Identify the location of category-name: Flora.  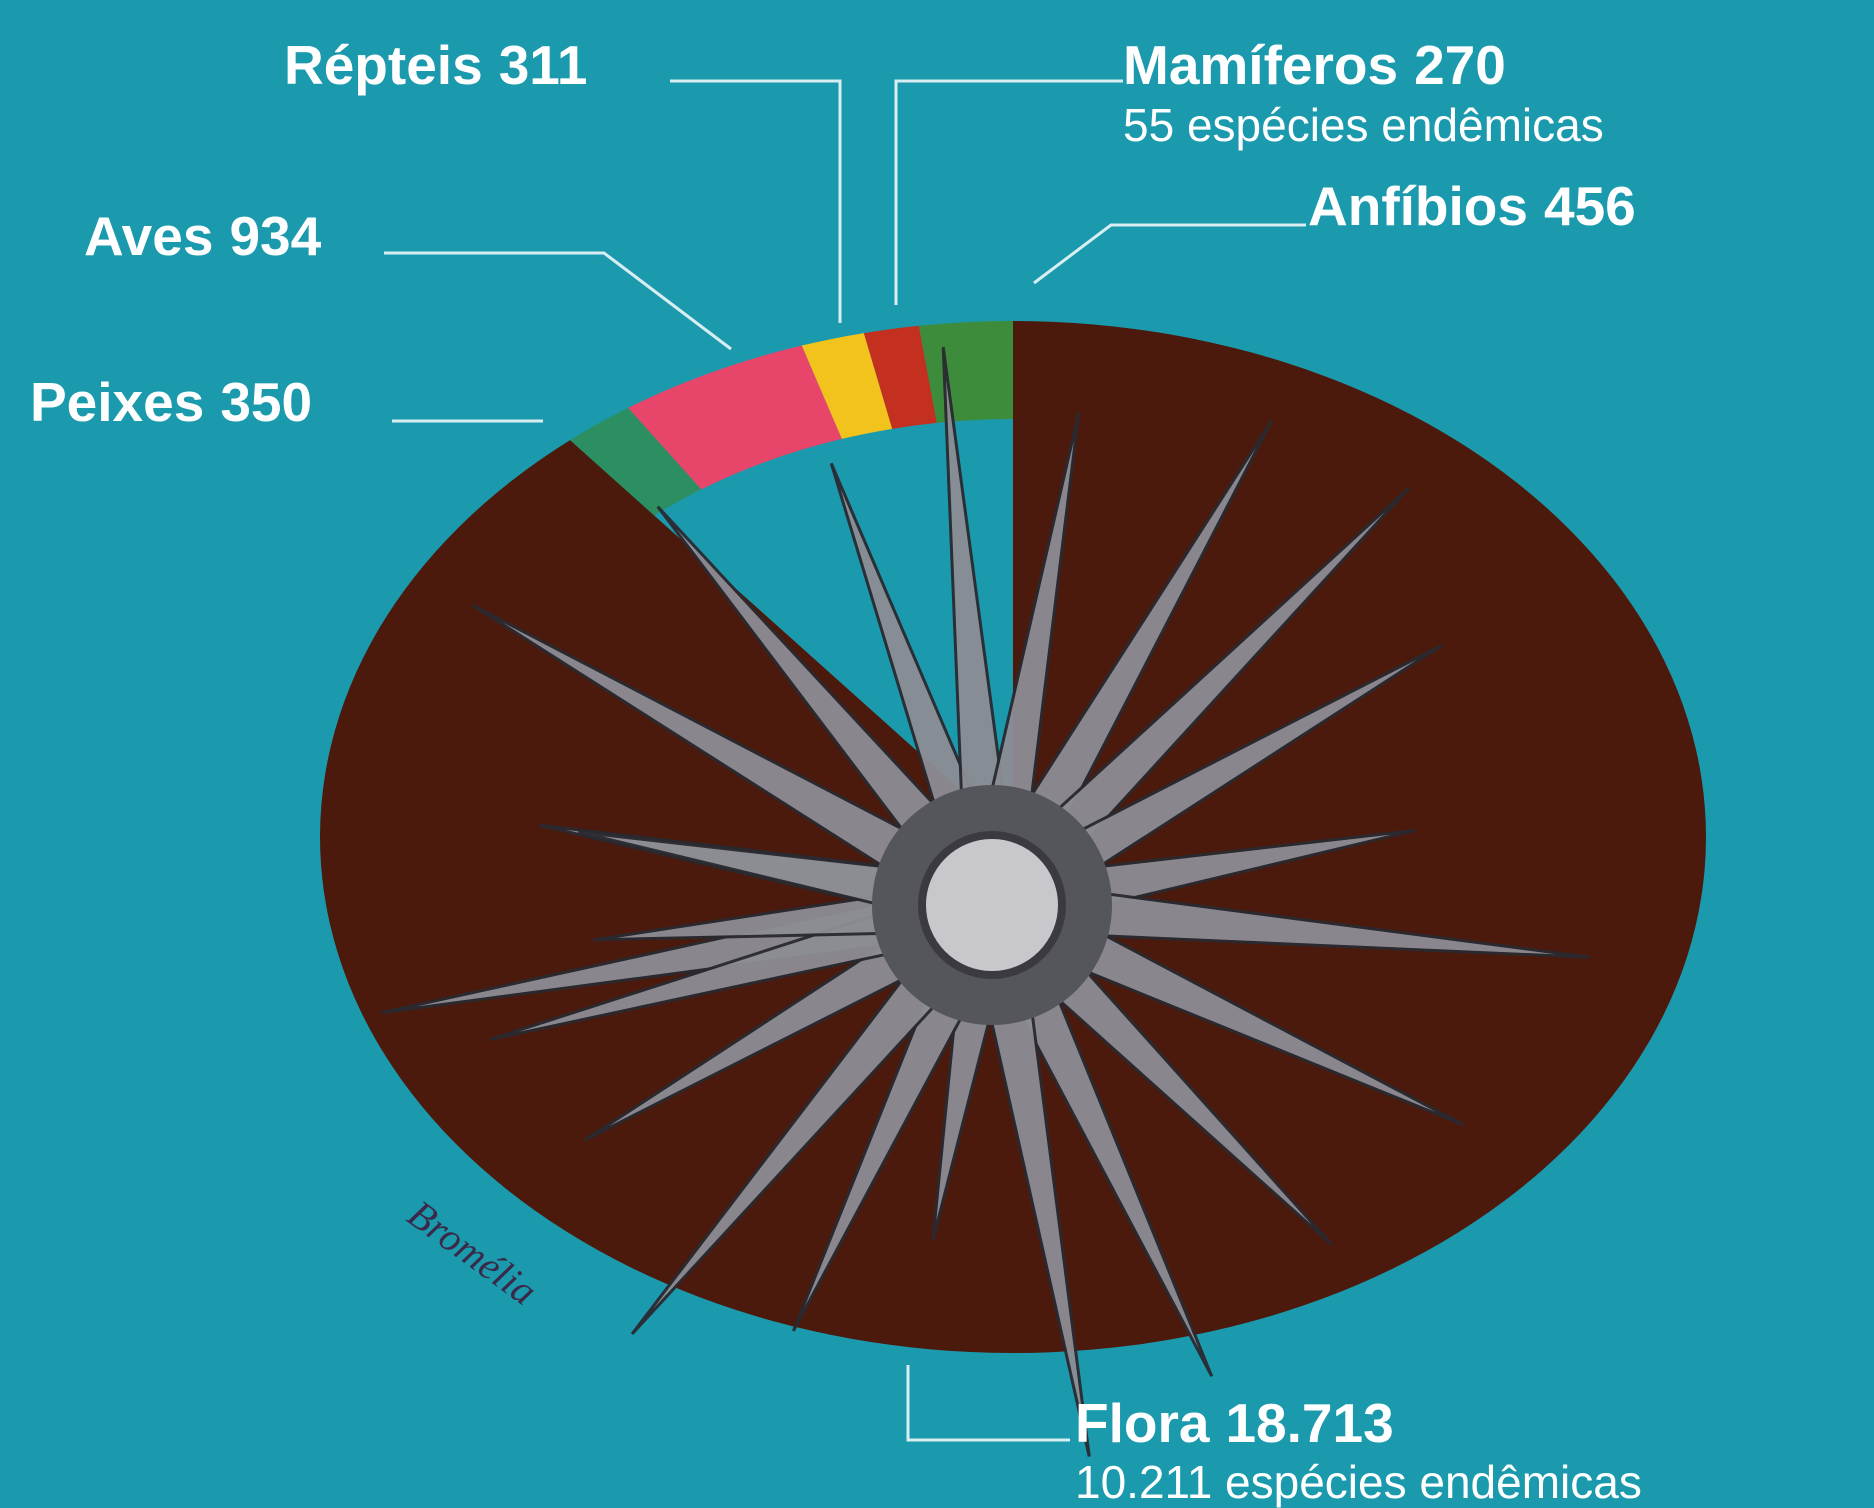
(1142, 1423).